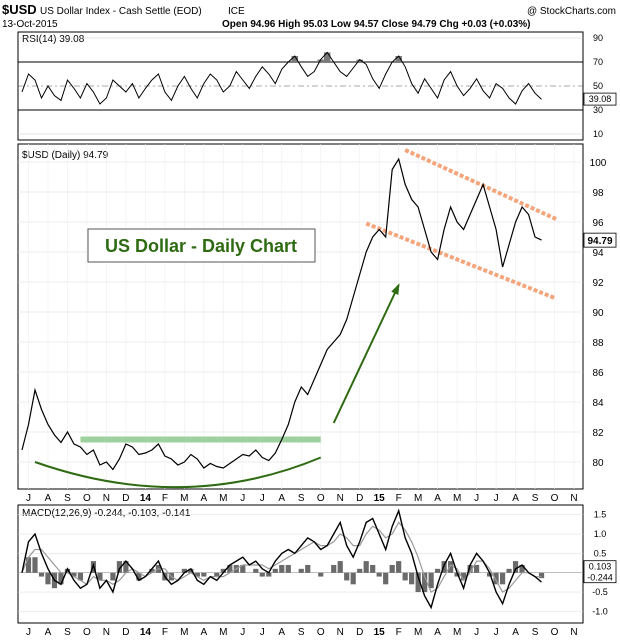  Describe the element at coordinates (146, 632) in the screenshot. I see `macd-x-tick-label: 14` at that location.